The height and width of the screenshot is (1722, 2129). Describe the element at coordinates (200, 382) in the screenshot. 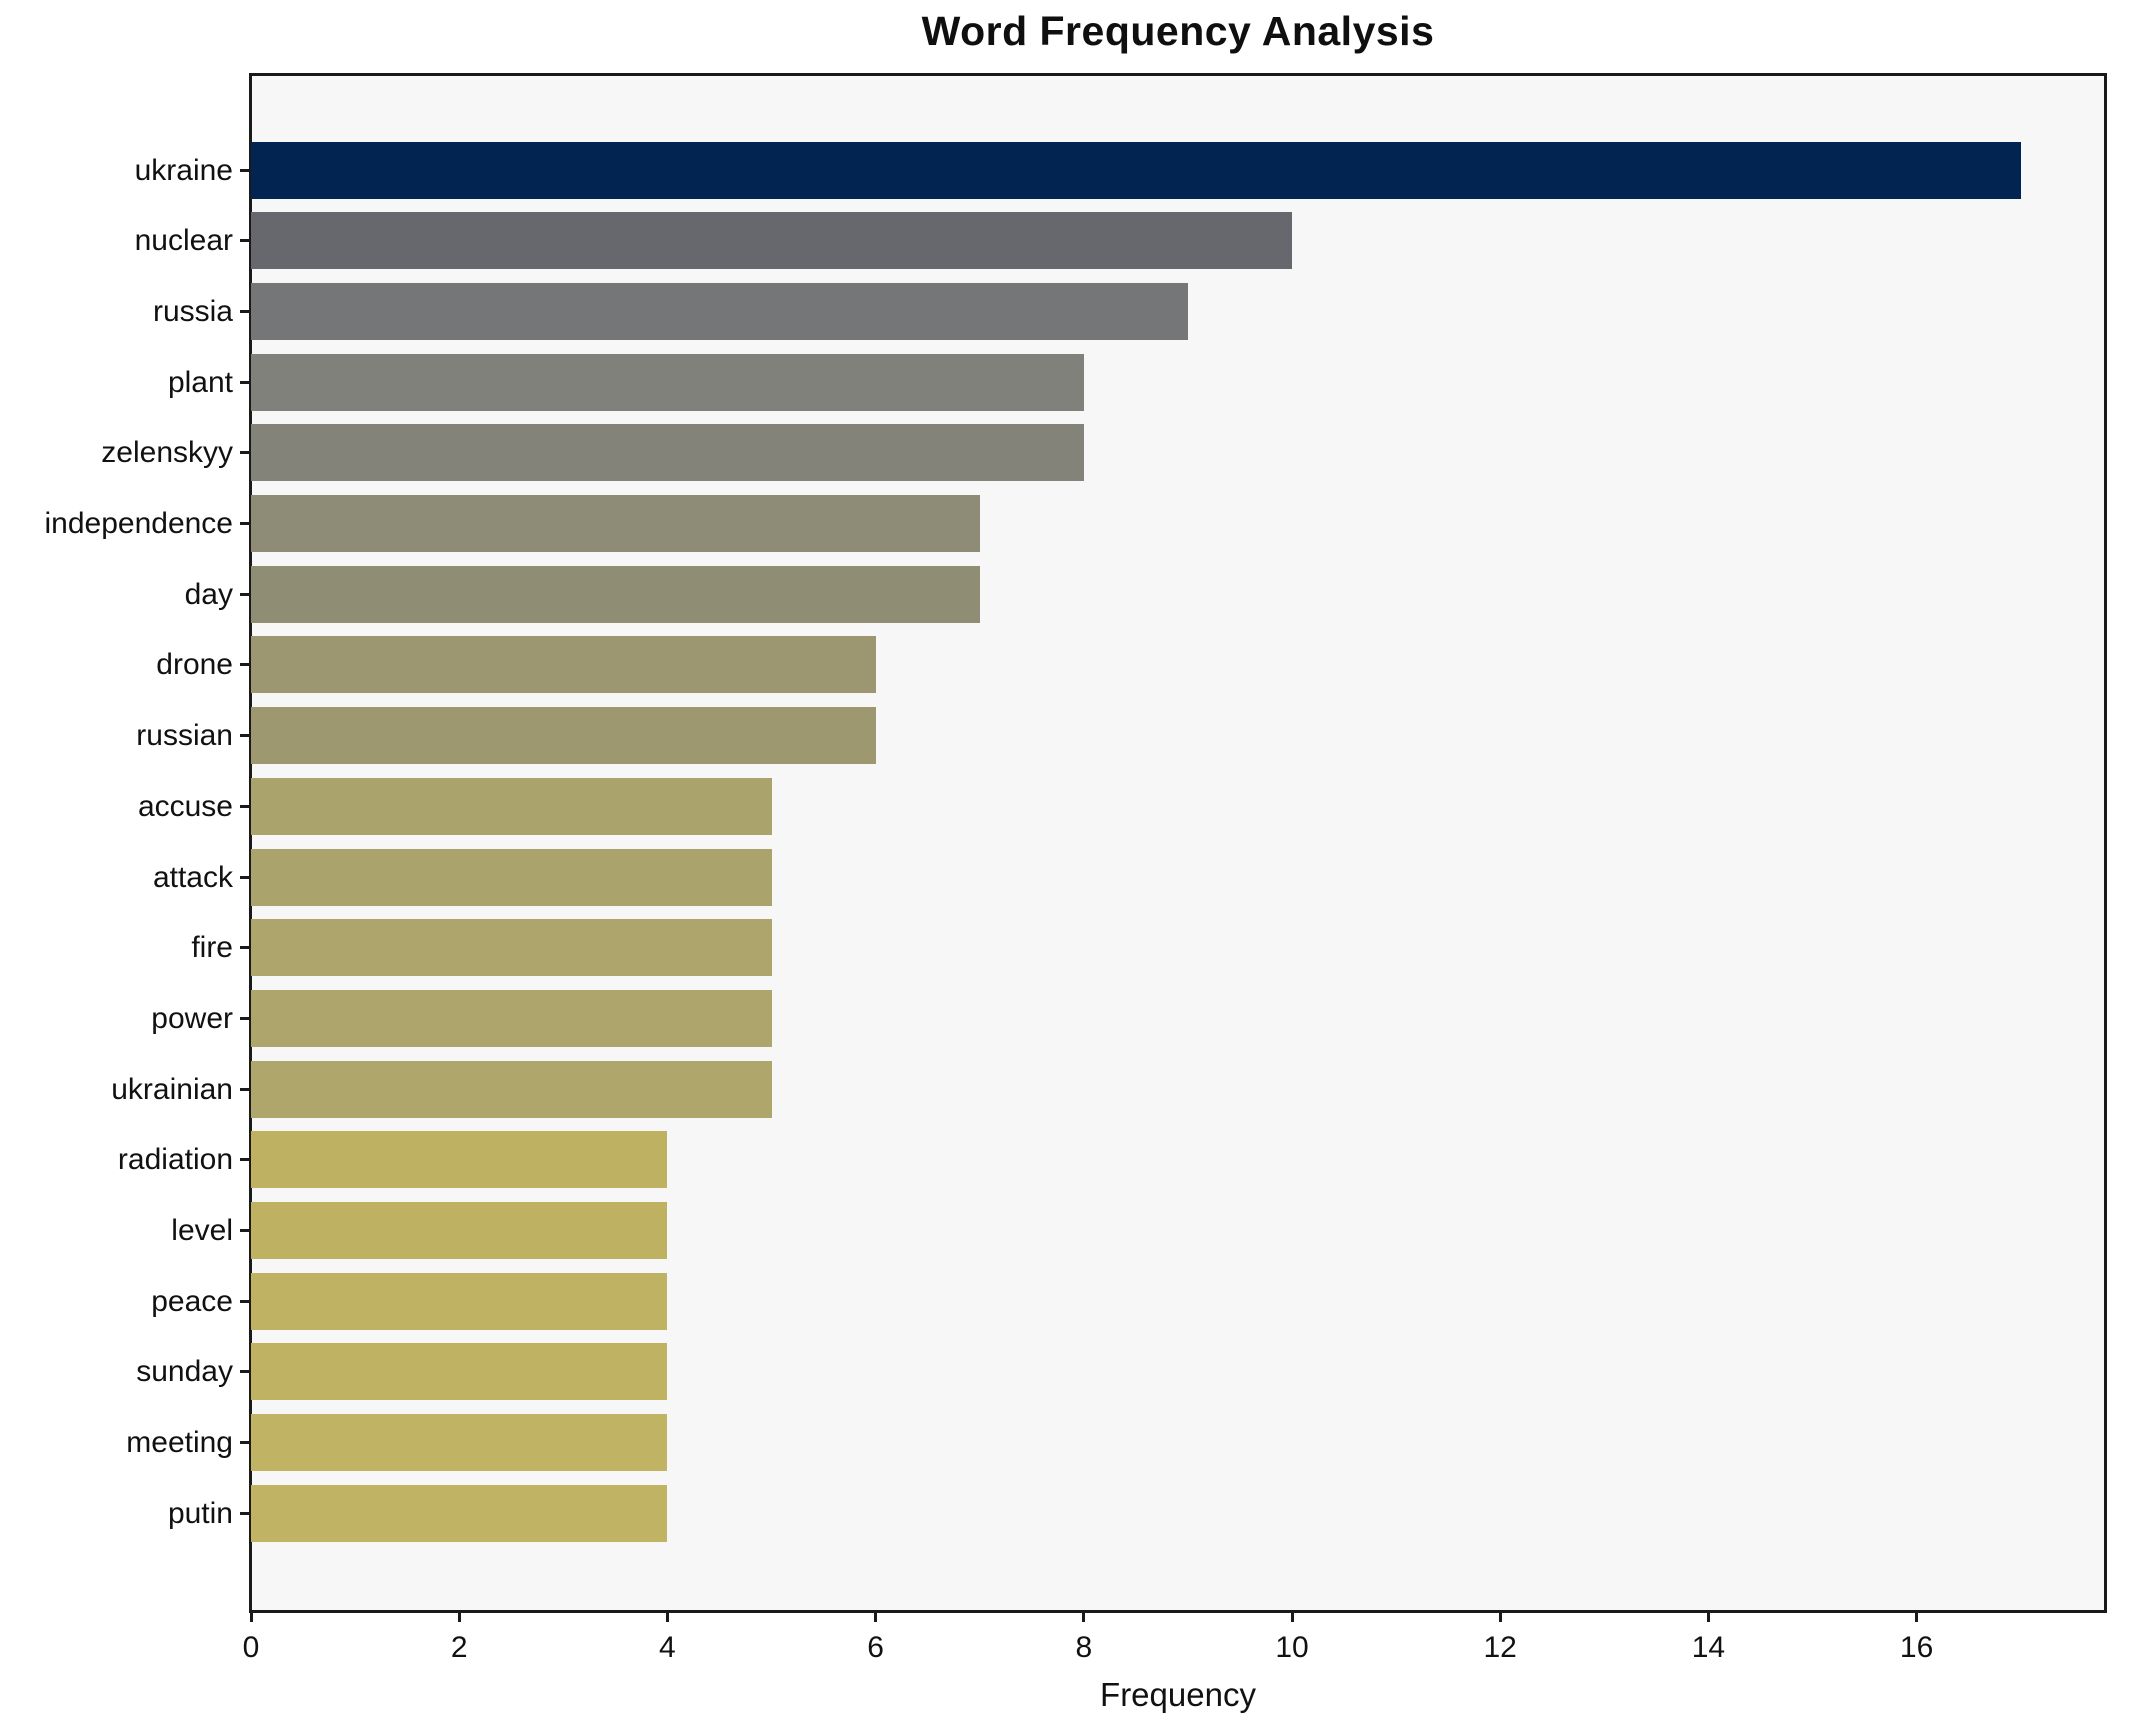

I see `y-axis-label-plant: plant` at that location.